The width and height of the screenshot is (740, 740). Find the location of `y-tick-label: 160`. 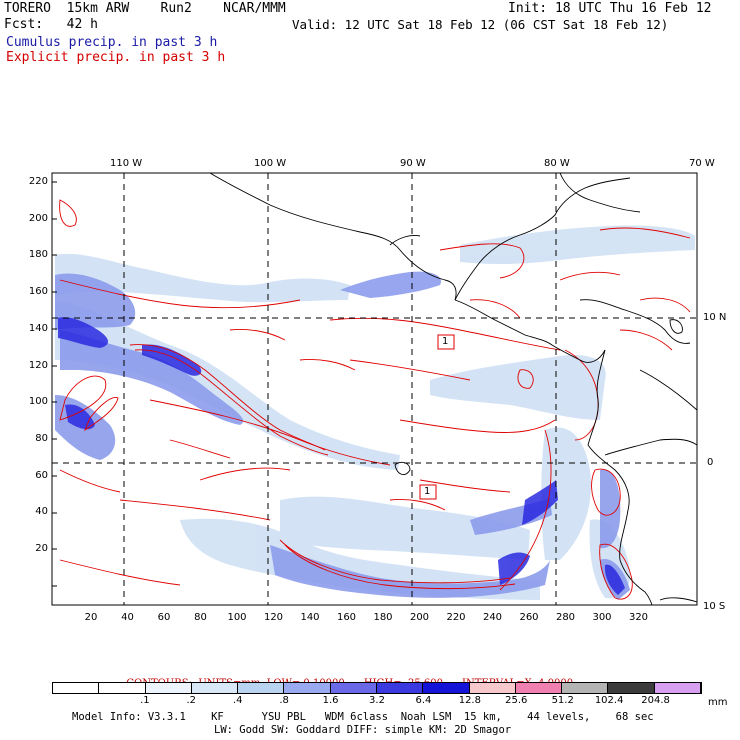

y-tick-label: 160 is located at coordinates (38, 292).